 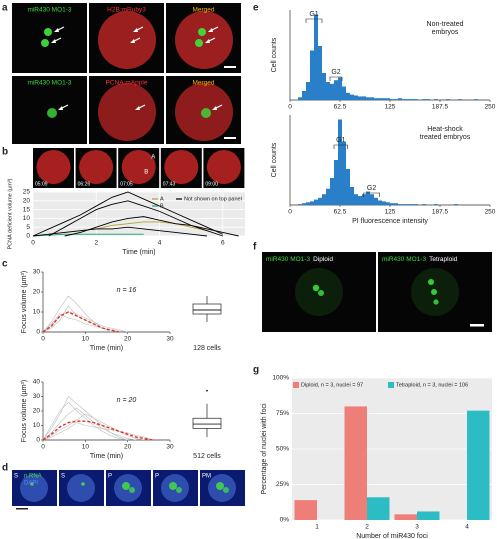 I want to click on image-label: miR430 MO1-3 Tetraploid, so click(x=420, y=259).